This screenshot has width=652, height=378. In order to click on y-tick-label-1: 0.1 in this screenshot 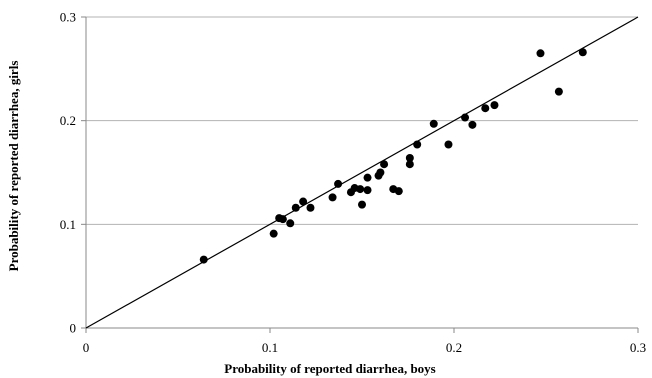, I will do `click(68, 224)`.